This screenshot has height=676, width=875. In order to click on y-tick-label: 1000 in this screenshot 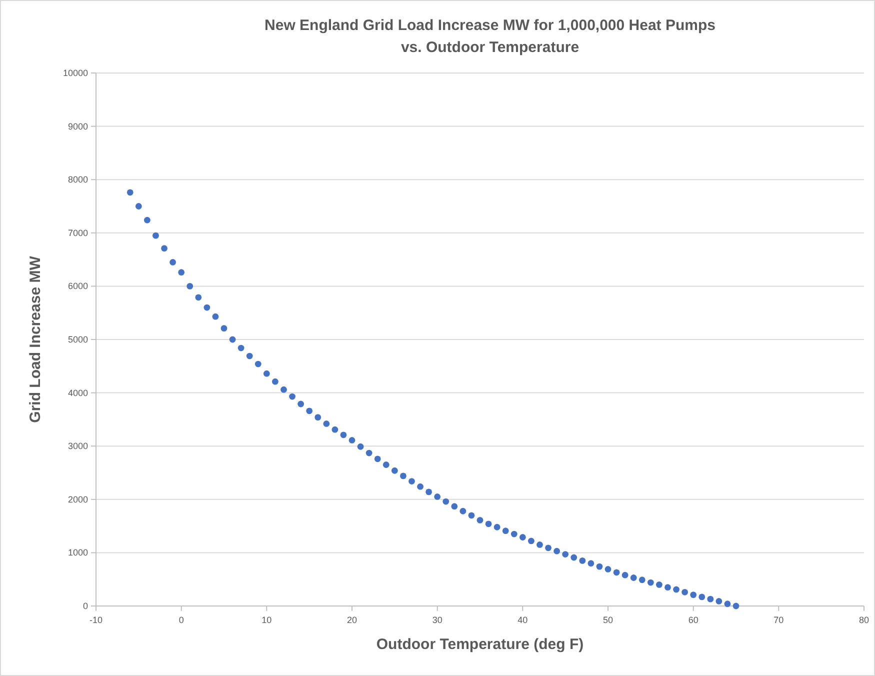, I will do `click(78, 553)`.